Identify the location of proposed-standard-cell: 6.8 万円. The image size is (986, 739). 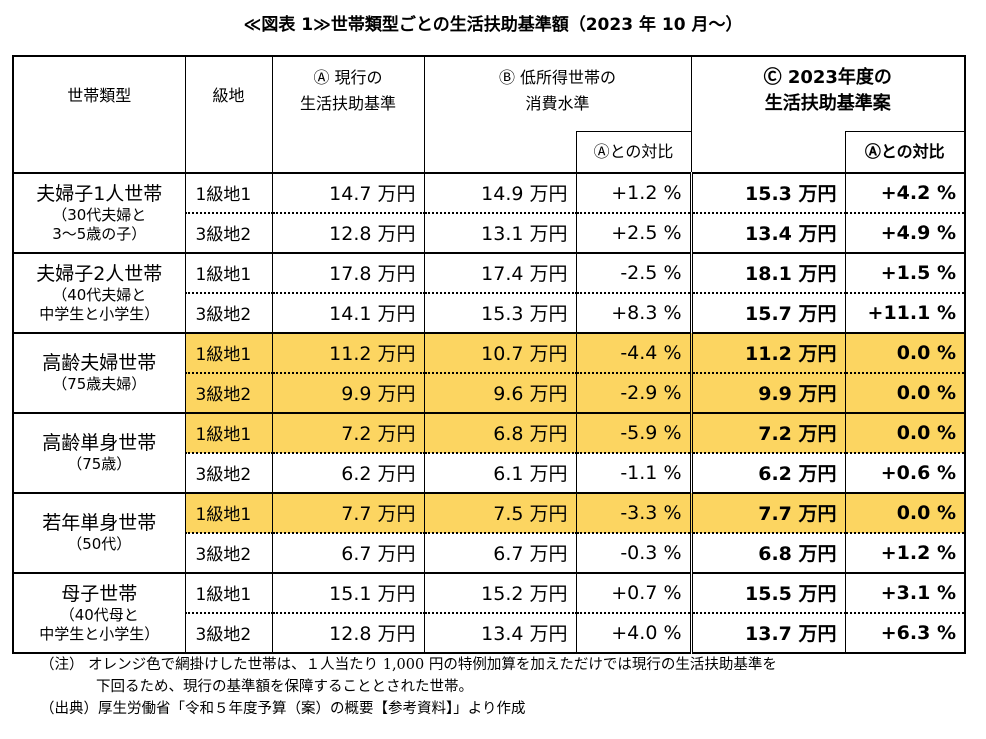
(767, 553).